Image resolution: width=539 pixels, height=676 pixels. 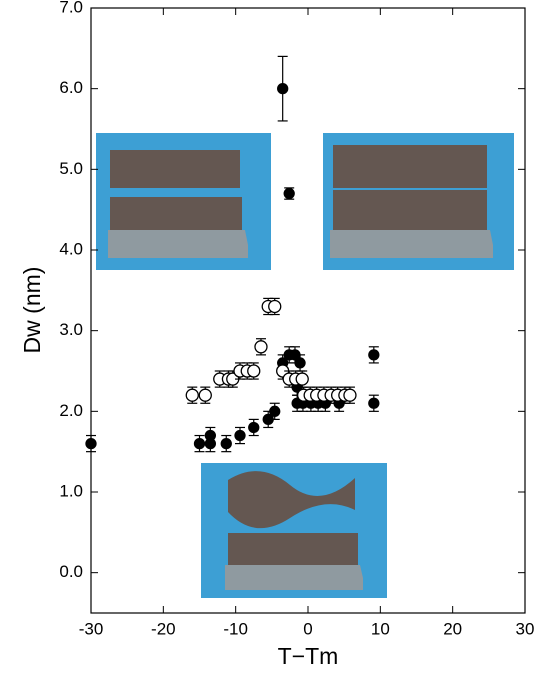 What do you see at coordinates (71, 8) in the screenshot?
I see `y-tick-label: 7.0` at bounding box center [71, 8].